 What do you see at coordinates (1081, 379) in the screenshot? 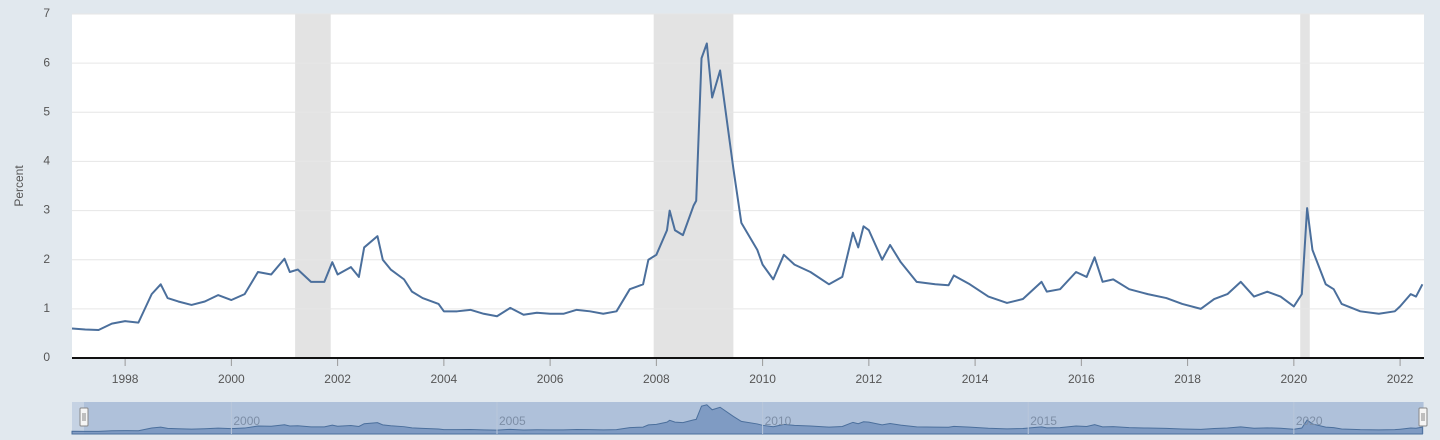
I see `x-tick-label: 2016` at bounding box center [1081, 379].